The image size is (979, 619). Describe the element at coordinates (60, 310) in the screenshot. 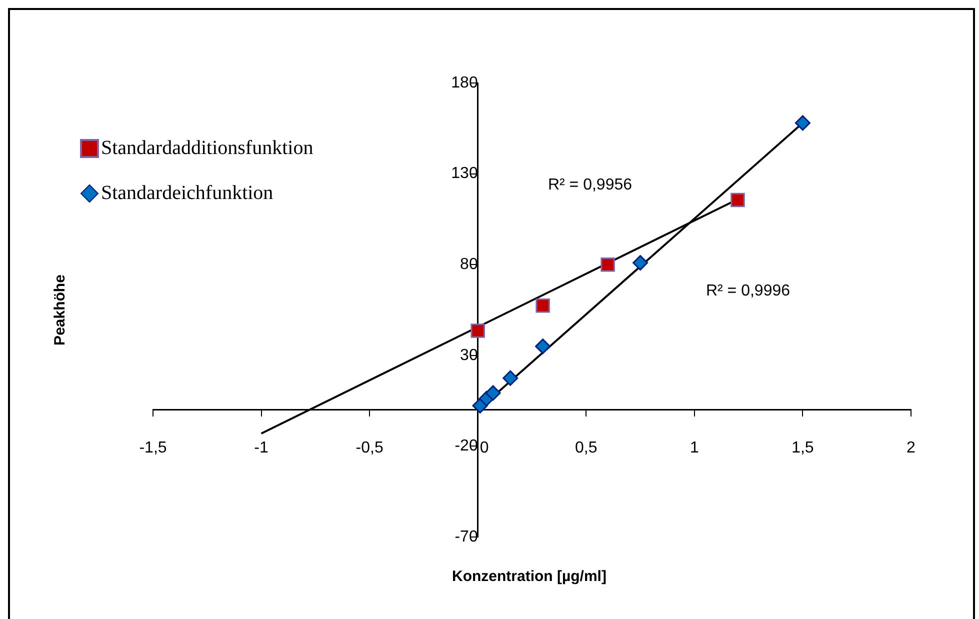

I see `y-axis-title: Peakhöhe` at that location.